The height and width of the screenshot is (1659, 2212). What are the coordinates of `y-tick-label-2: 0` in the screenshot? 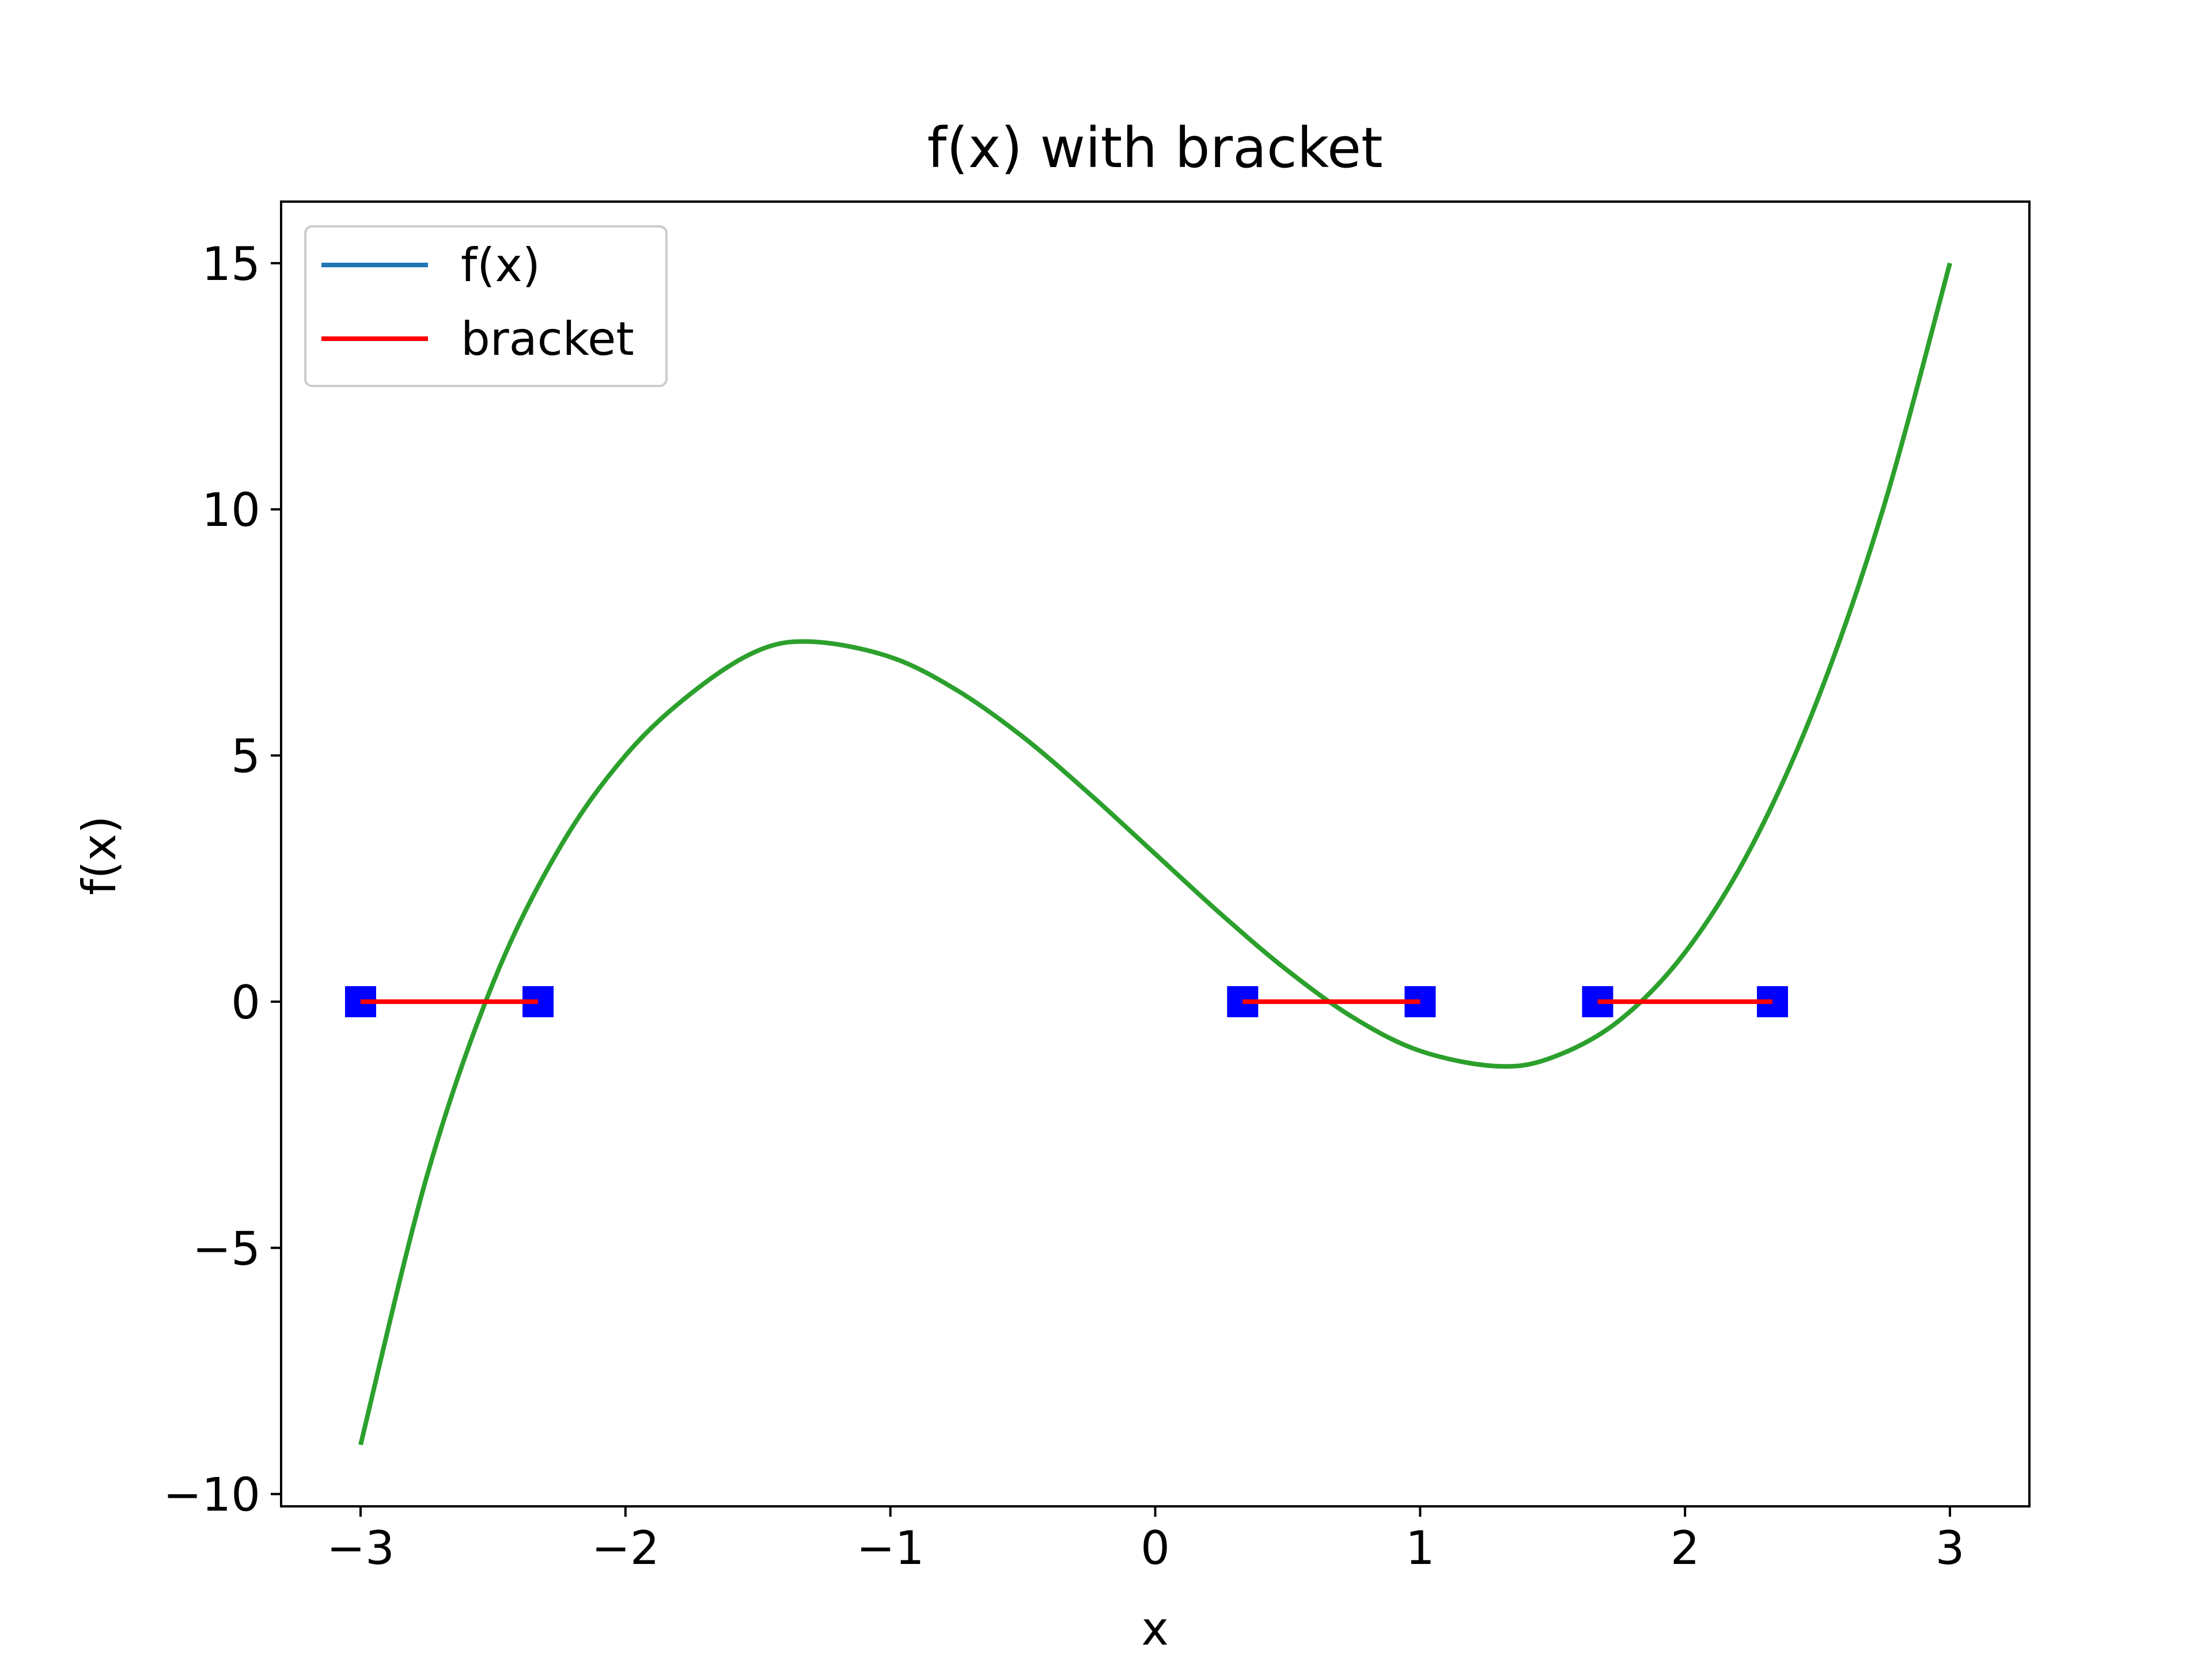 It's located at (245, 1002).